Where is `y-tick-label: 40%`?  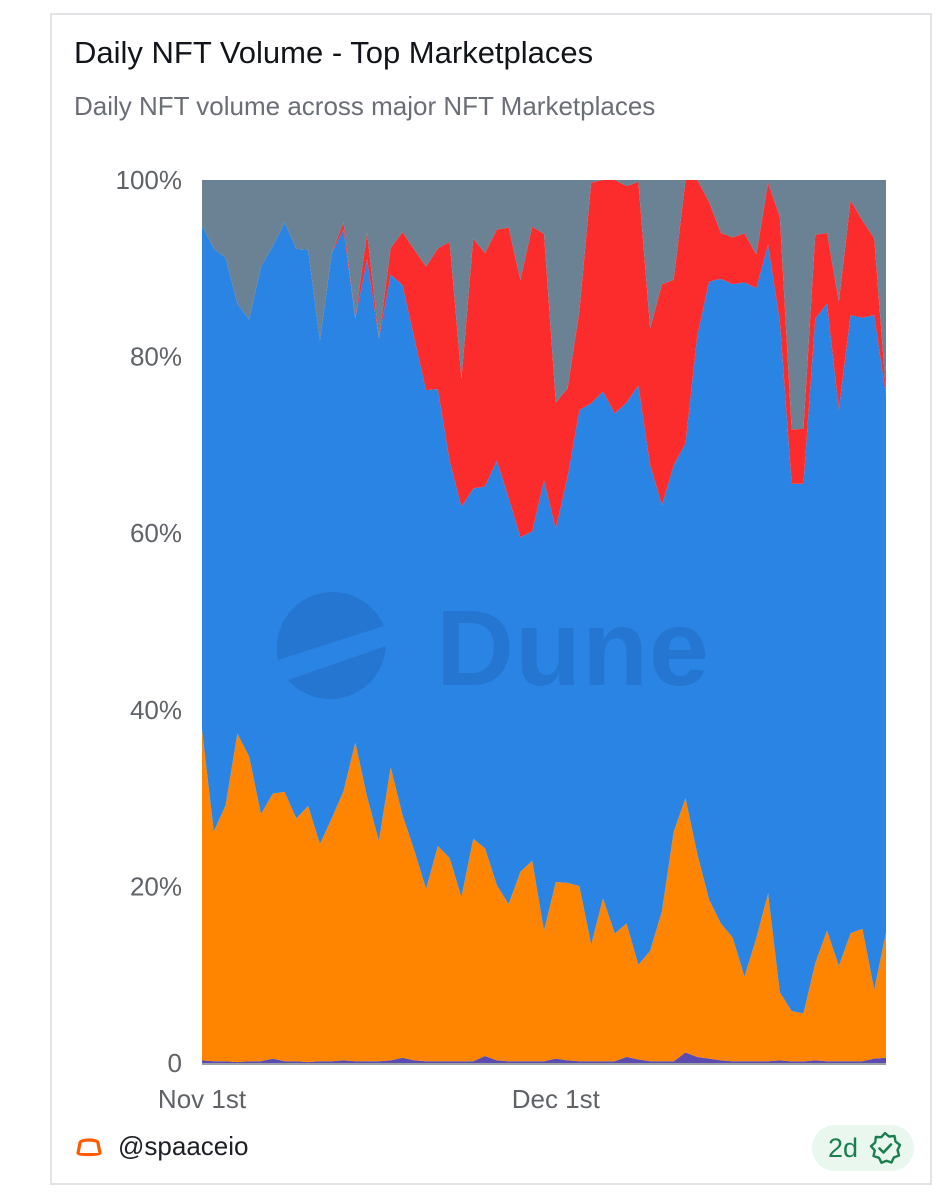
y-tick-label: 40% is located at coordinates (156, 710).